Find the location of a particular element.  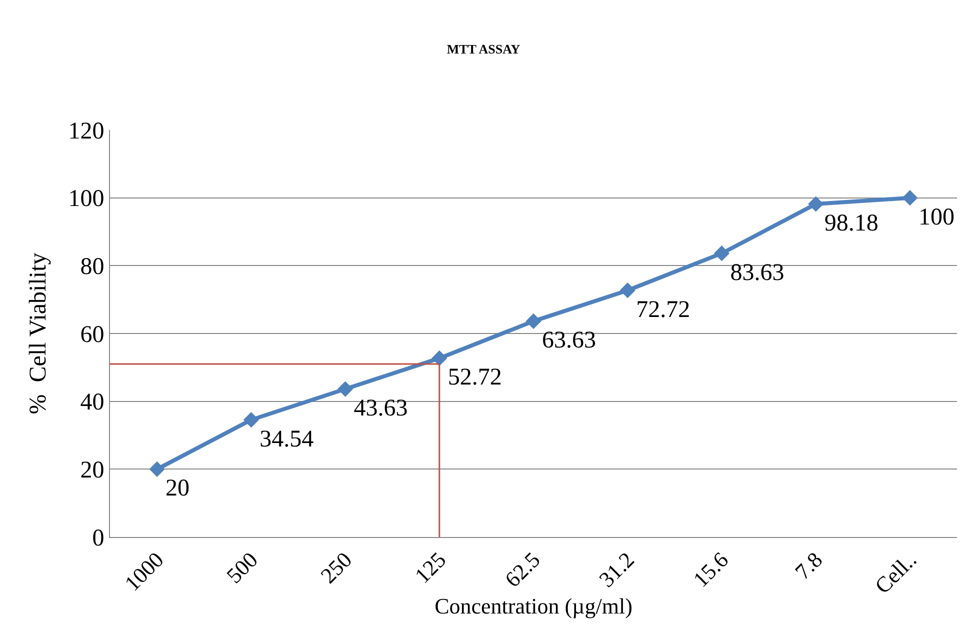

x-tick-label: 31.2 is located at coordinates (616, 569).